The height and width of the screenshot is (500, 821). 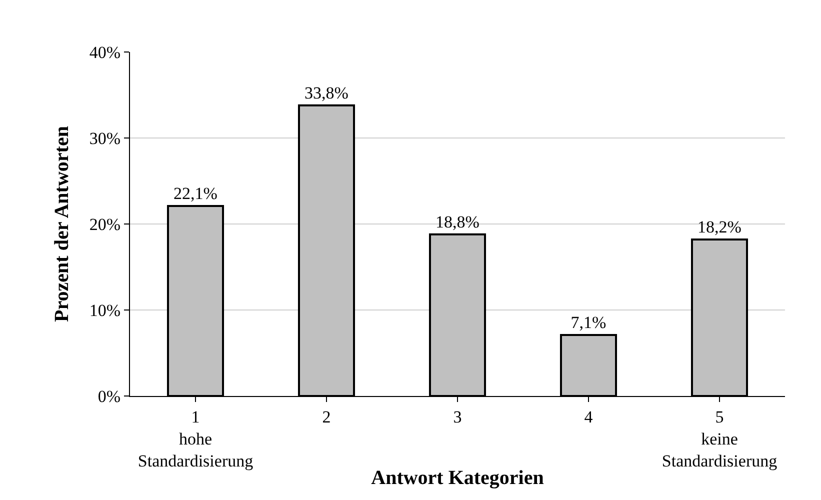 What do you see at coordinates (109, 396) in the screenshot?
I see `y-tick-label: 0%` at bounding box center [109, 396].